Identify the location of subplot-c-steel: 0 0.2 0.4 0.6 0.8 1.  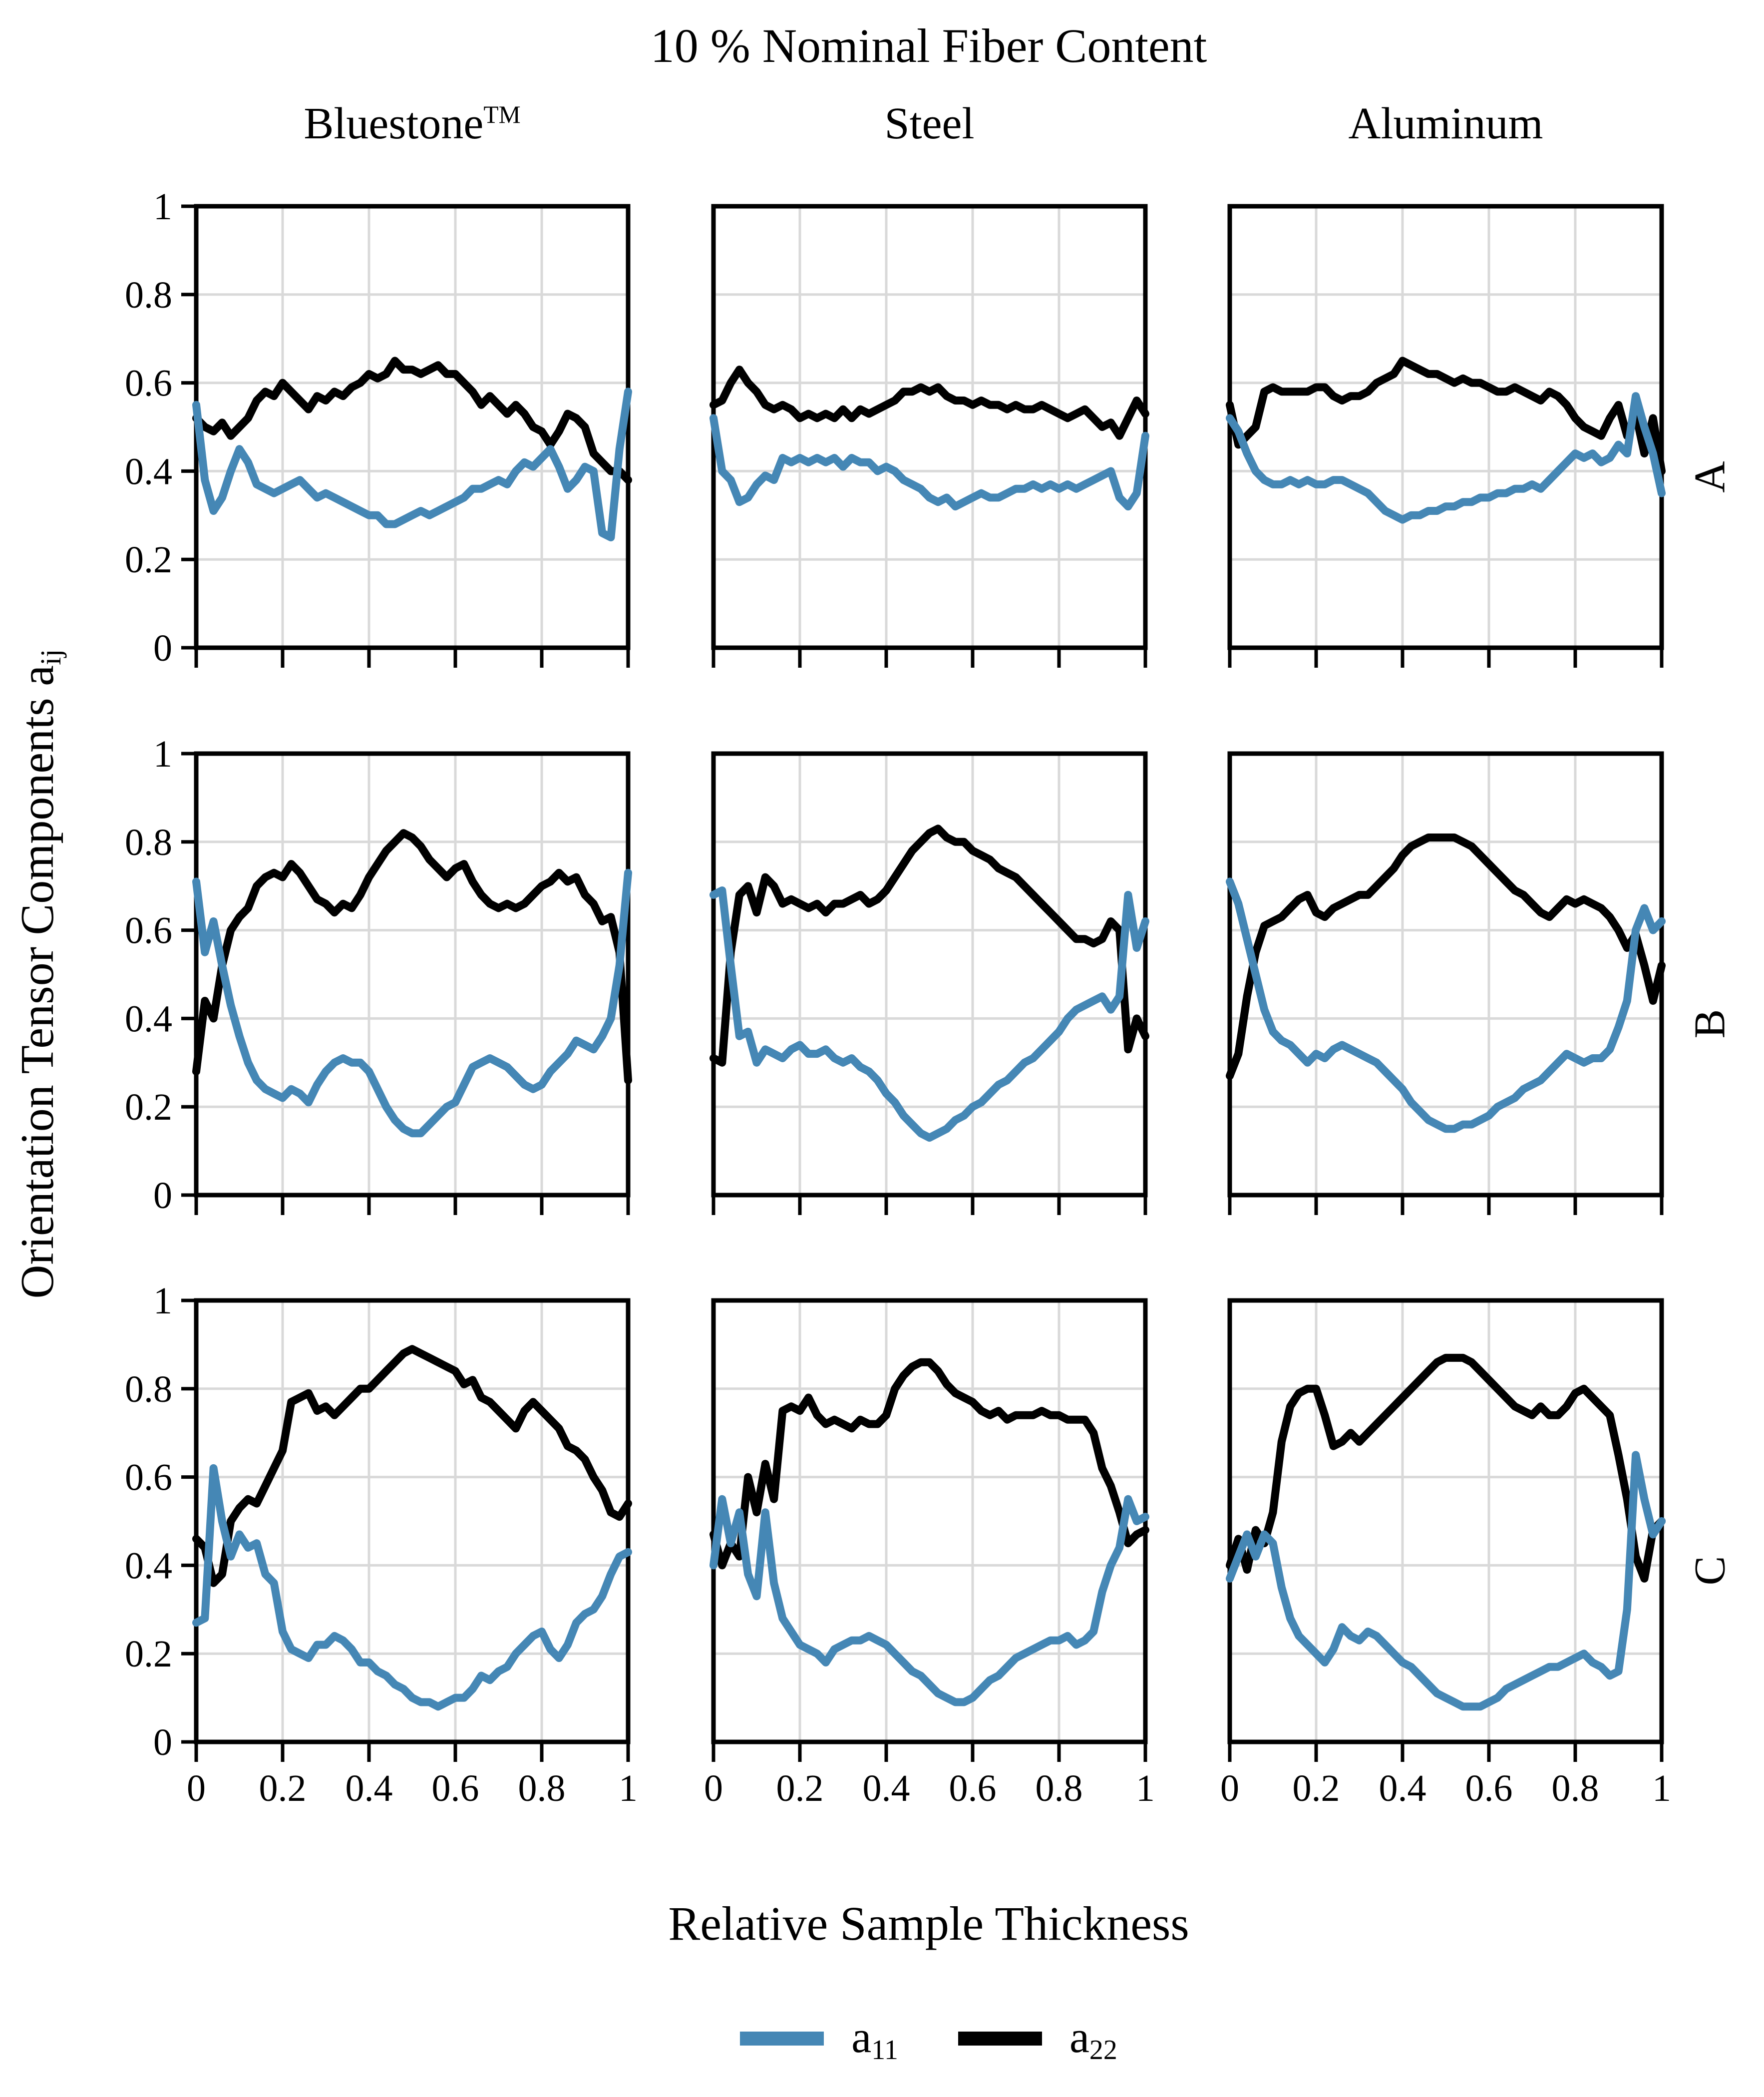
(929, 1553).